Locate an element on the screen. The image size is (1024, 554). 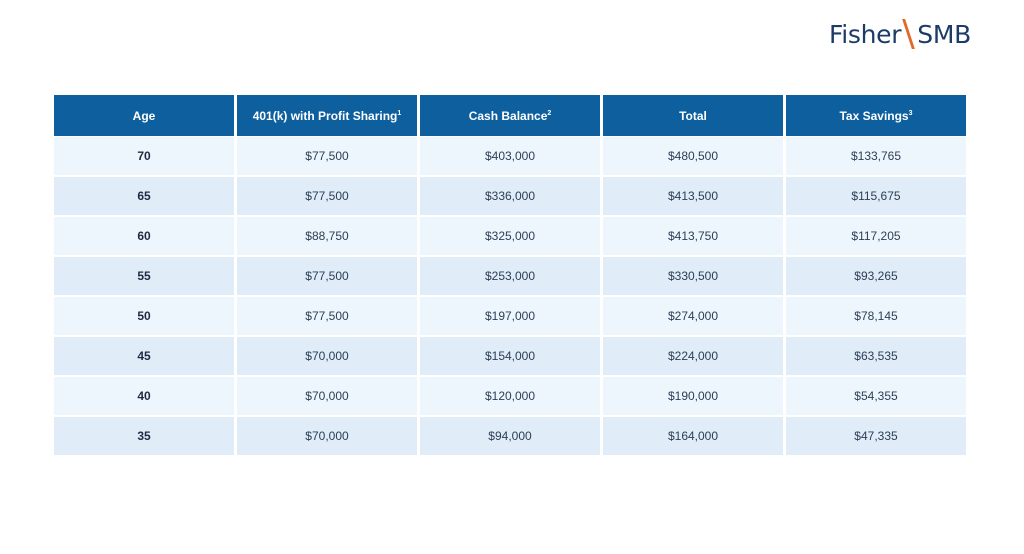
cell-tax-savings: $78,145 is located at coordinates (876, 316).